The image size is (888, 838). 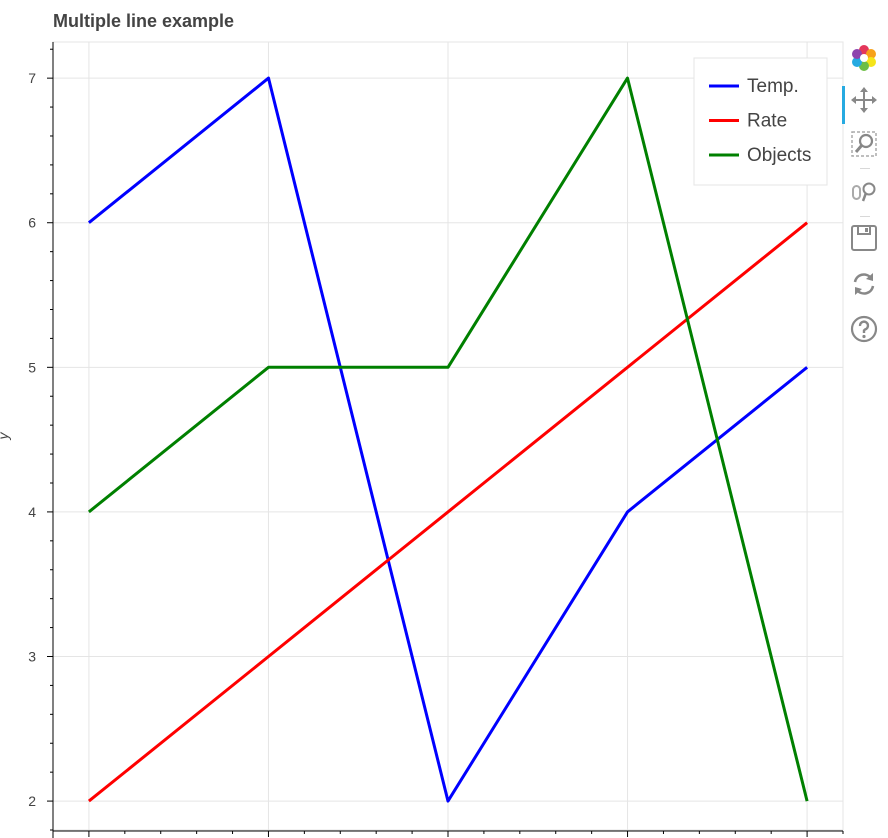 What do you see at coordinates (32, 78) in the screenshot?
I see `y-tick-label: 7` at bounding box center [32, 78].